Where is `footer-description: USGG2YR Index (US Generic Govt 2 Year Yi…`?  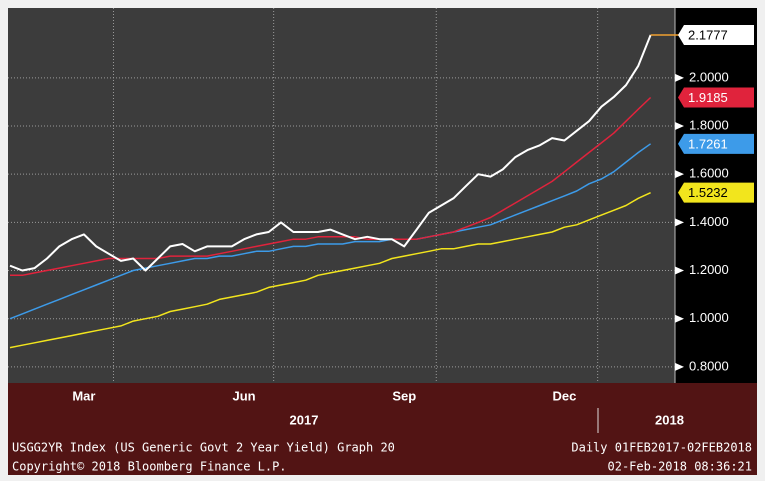
footer-description: USGG2YR Index (US Generic Govt 2 Year Yi… is located at coordinates (203, 448).